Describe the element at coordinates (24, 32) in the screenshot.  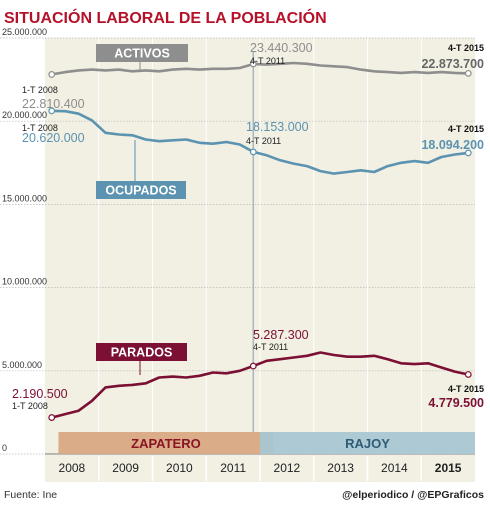
I see `y-tick-label: 25.000.000` at that location.